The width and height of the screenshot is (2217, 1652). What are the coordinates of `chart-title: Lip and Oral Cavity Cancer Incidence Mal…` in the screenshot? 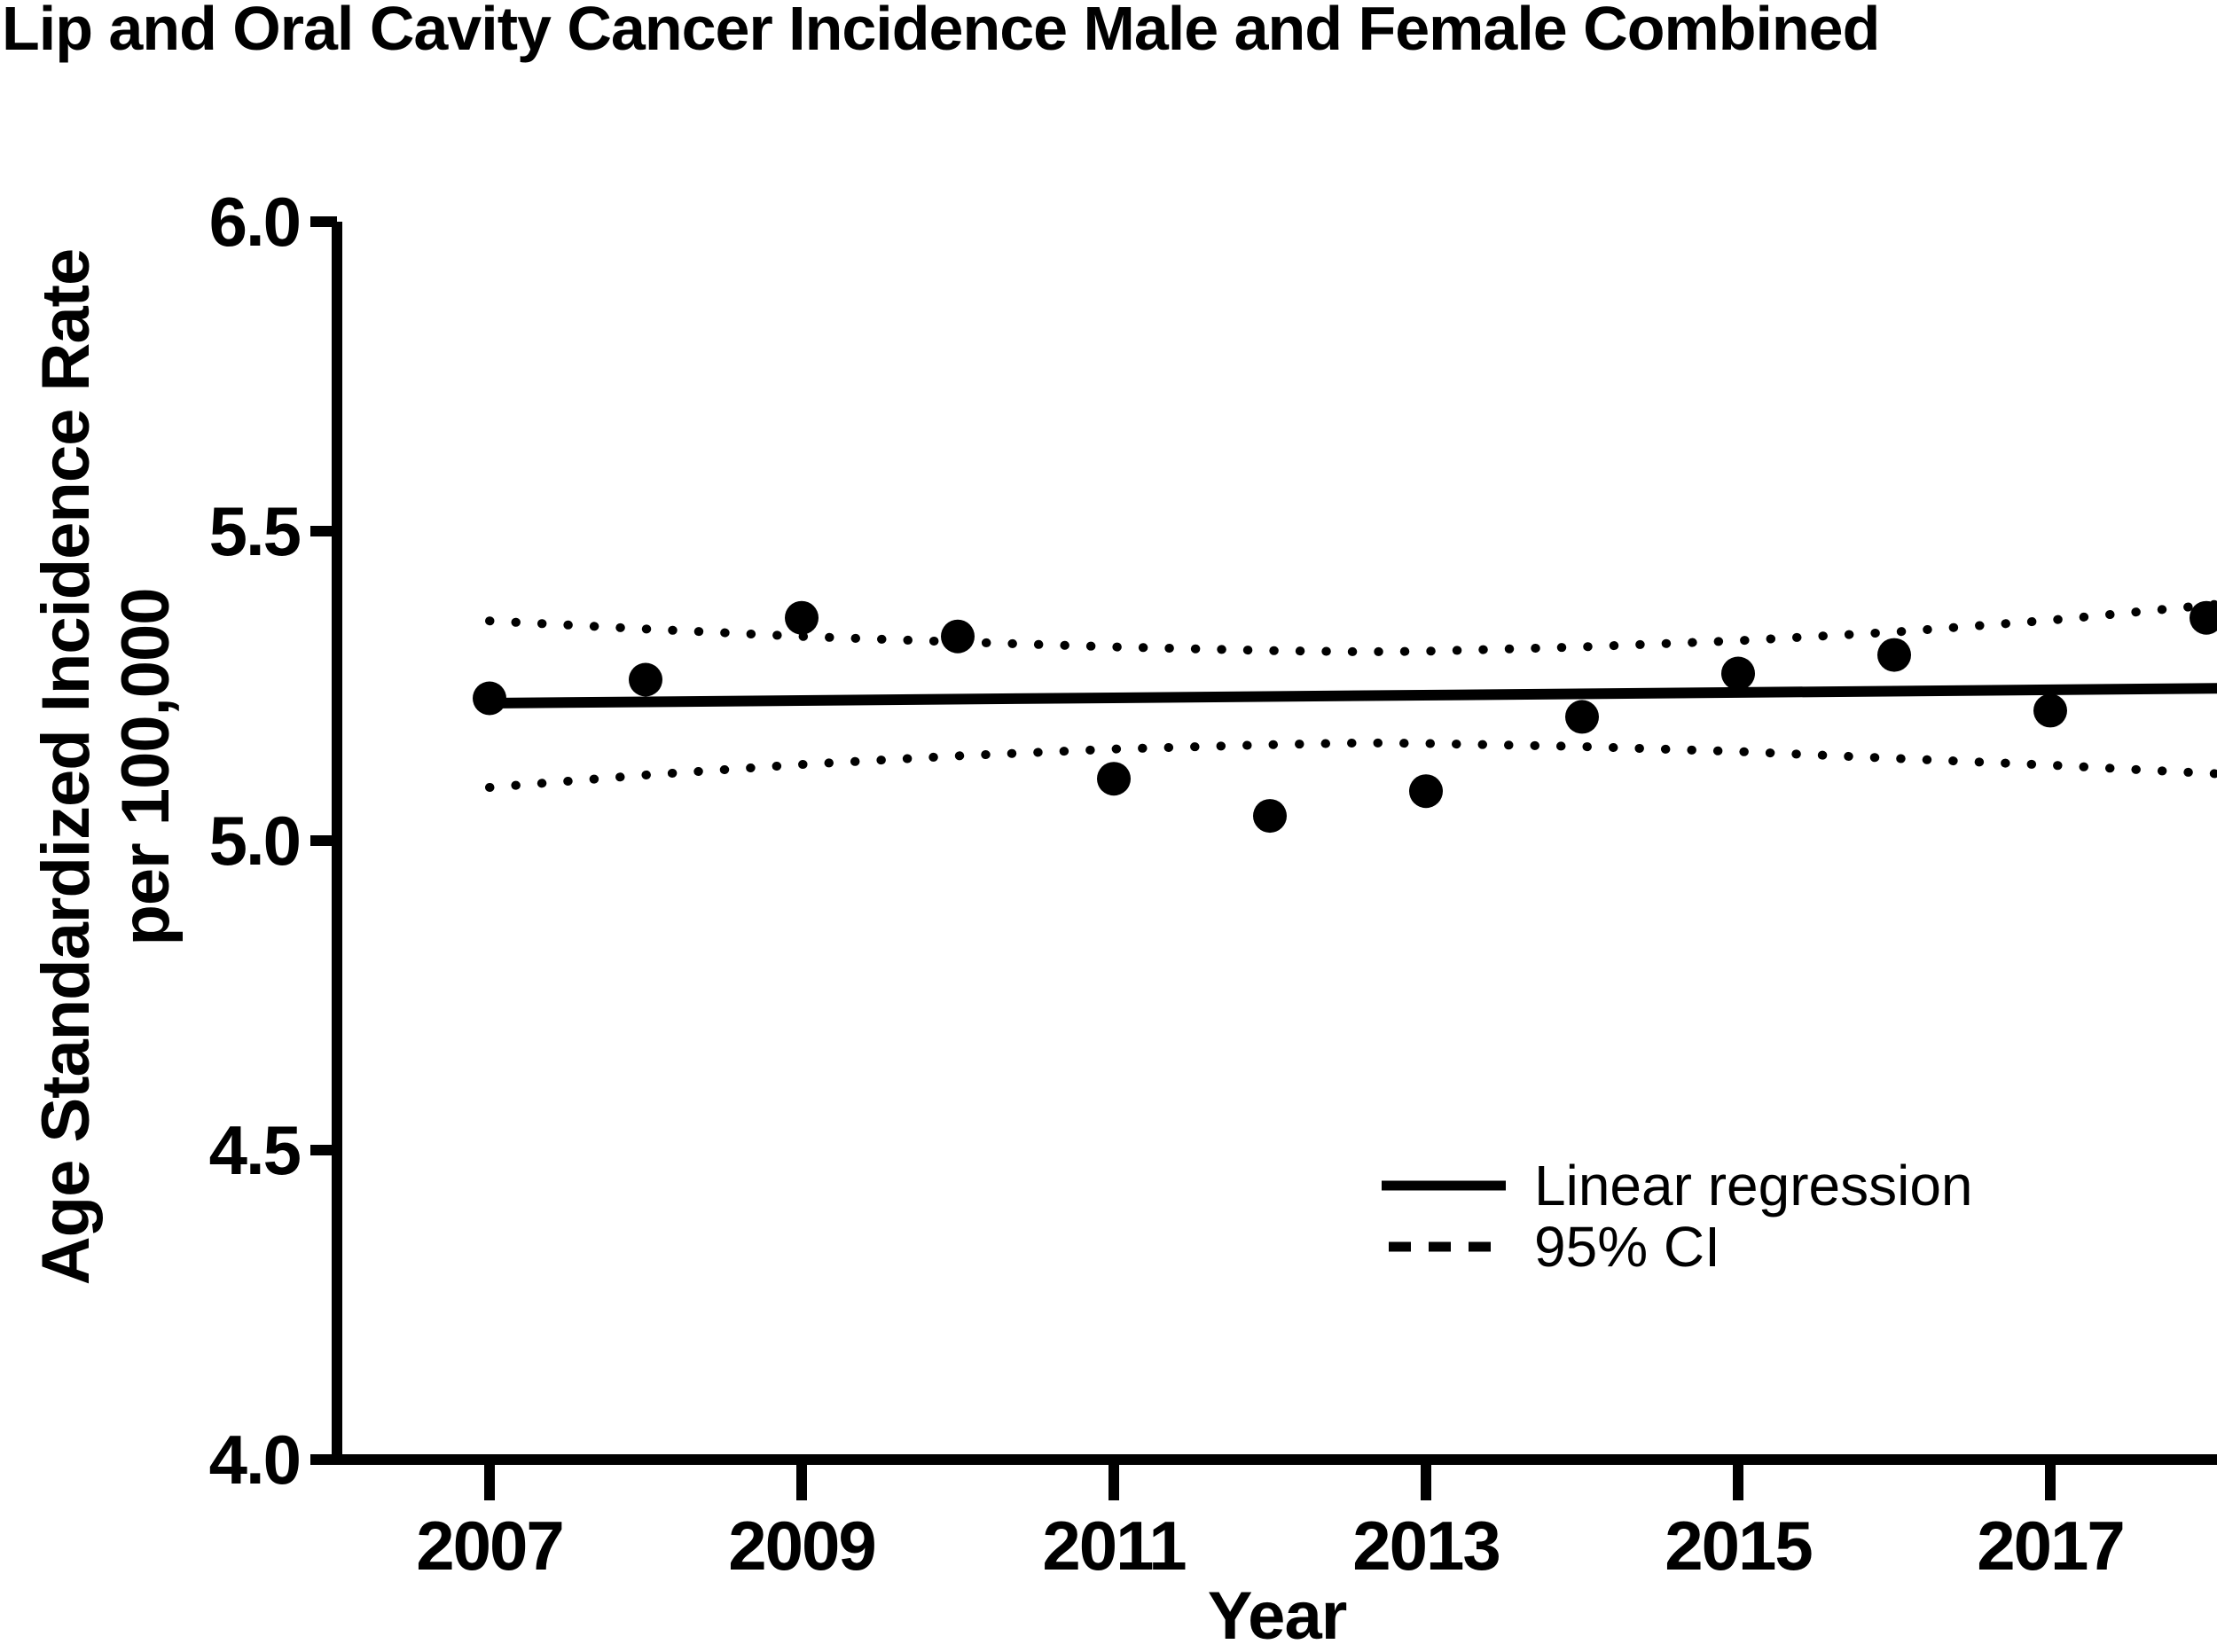 It's located at (940, 31).